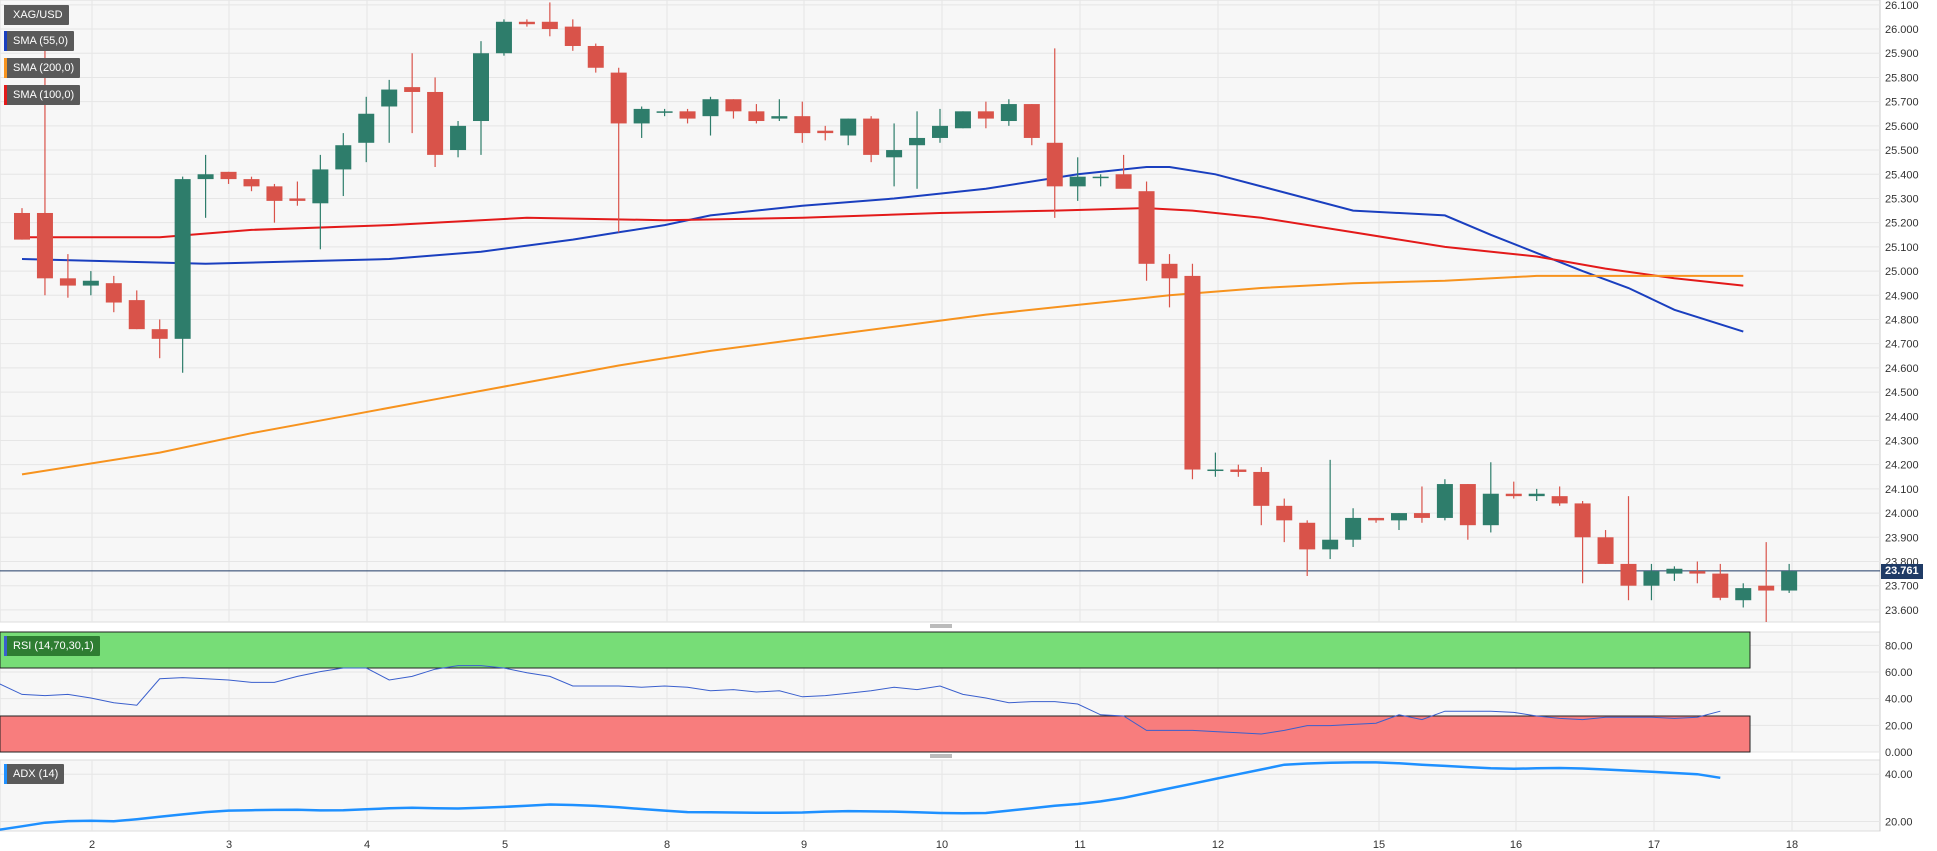  Describe the element at coordinates (1902, 611) in the screenshot. I see `price-y-tick-label: 23.600` at that location.